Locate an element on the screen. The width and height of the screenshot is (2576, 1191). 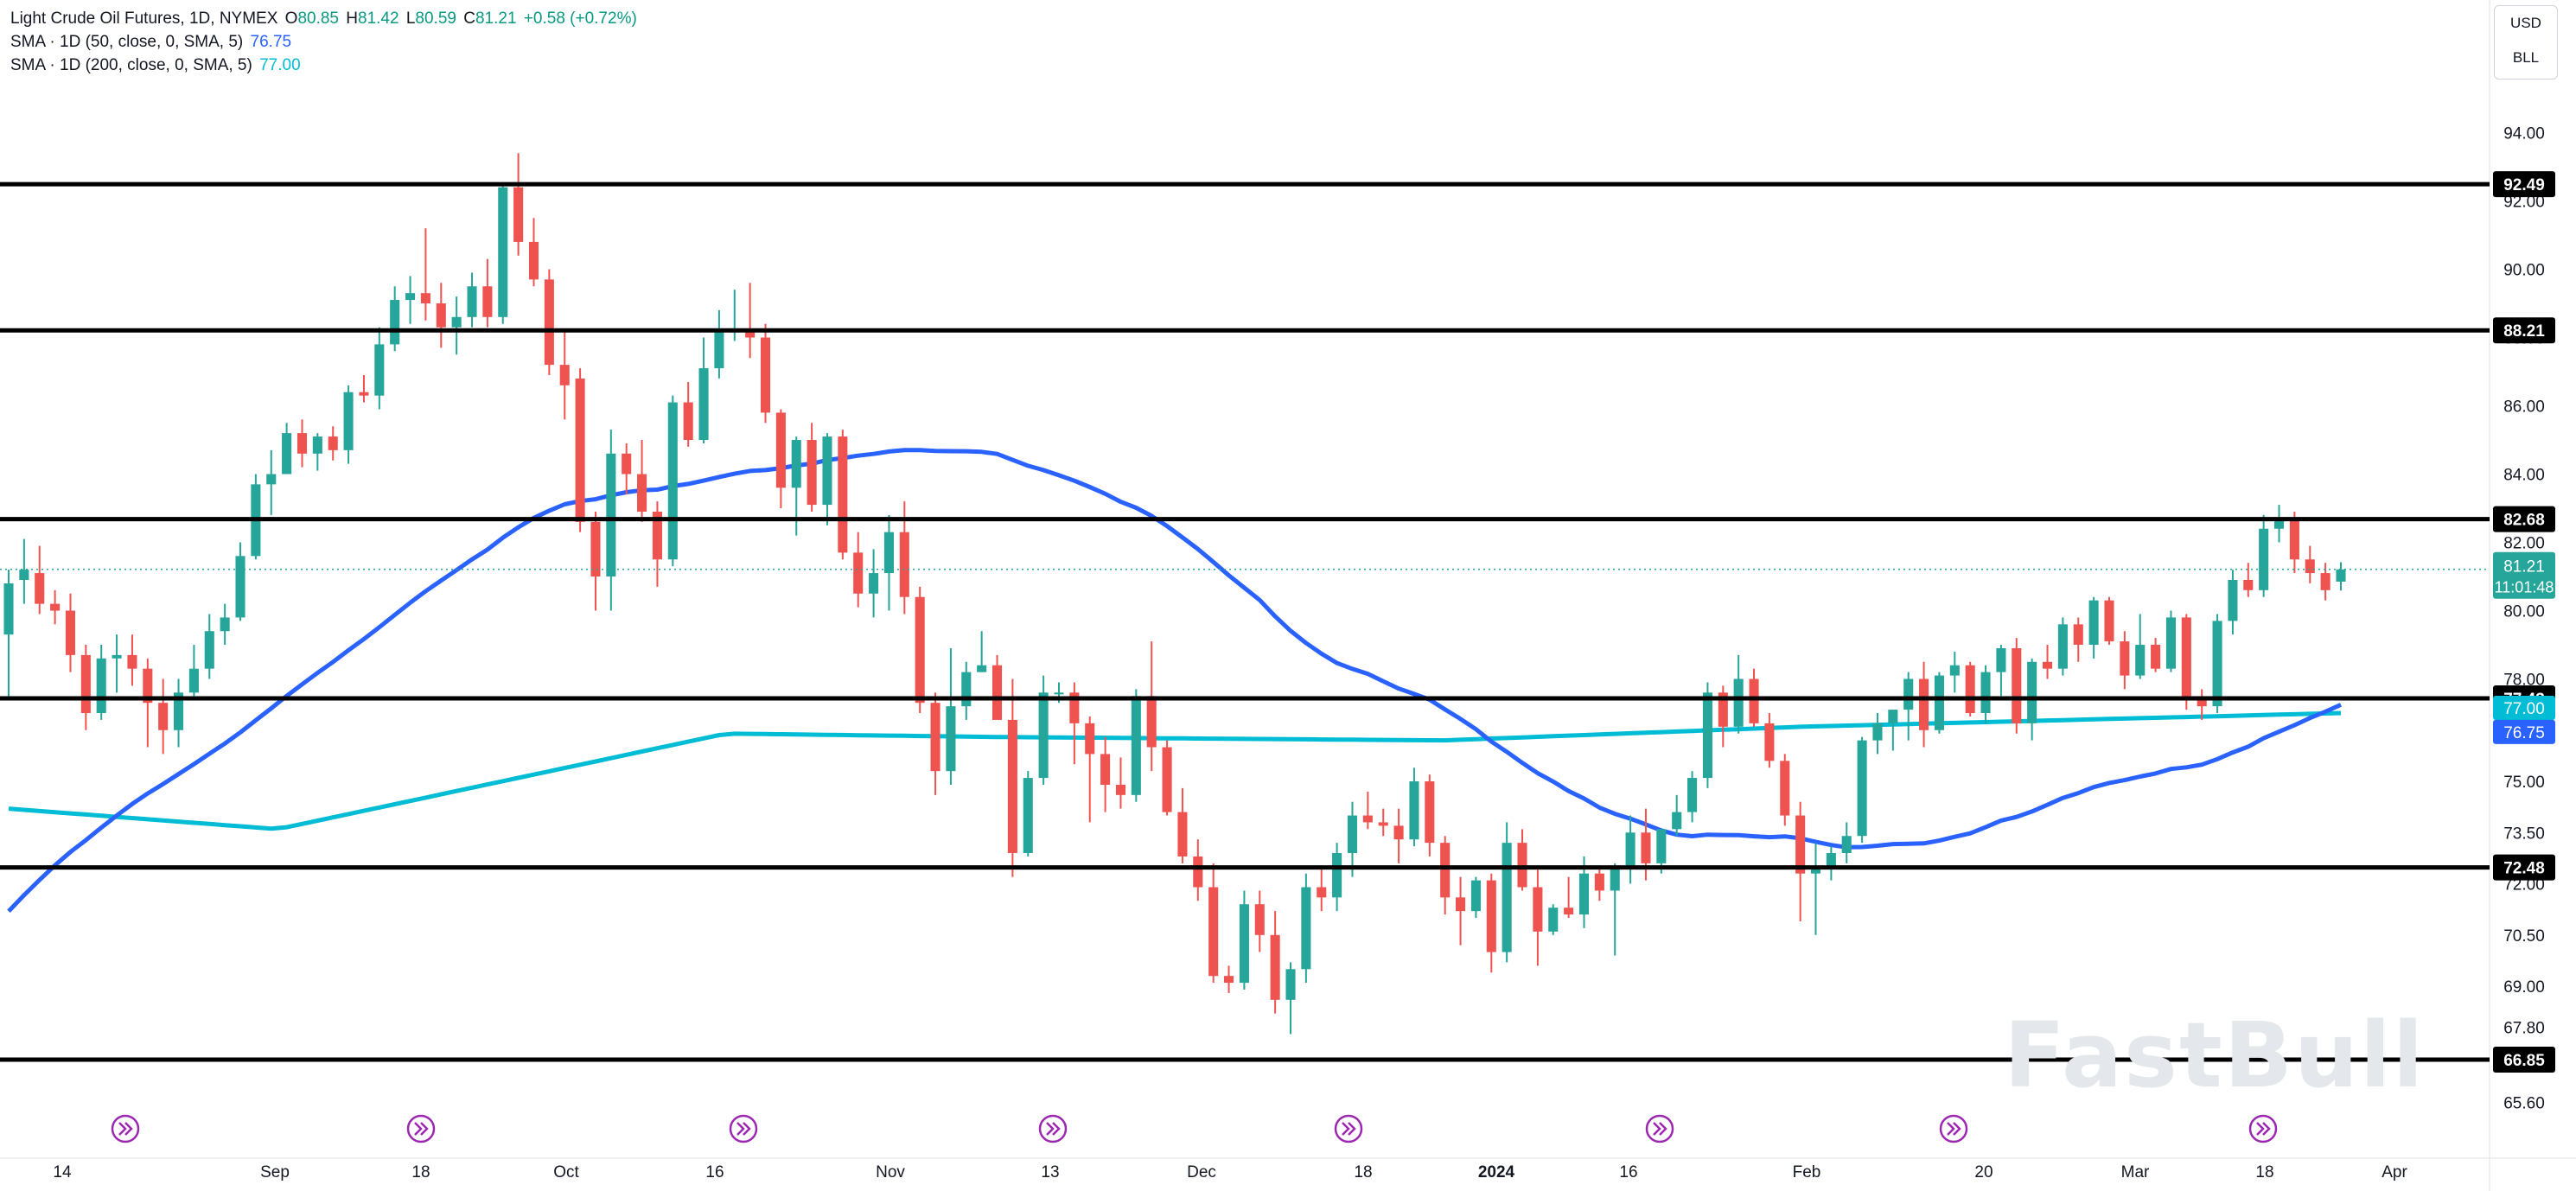
level-price-tag: 66.85 is located at coordinates (2524, 1059).